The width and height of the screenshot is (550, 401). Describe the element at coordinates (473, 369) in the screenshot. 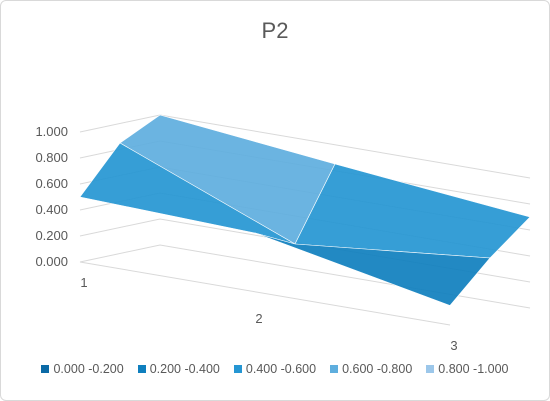

I see `legend-label: 0.800 -1.000` at that location.